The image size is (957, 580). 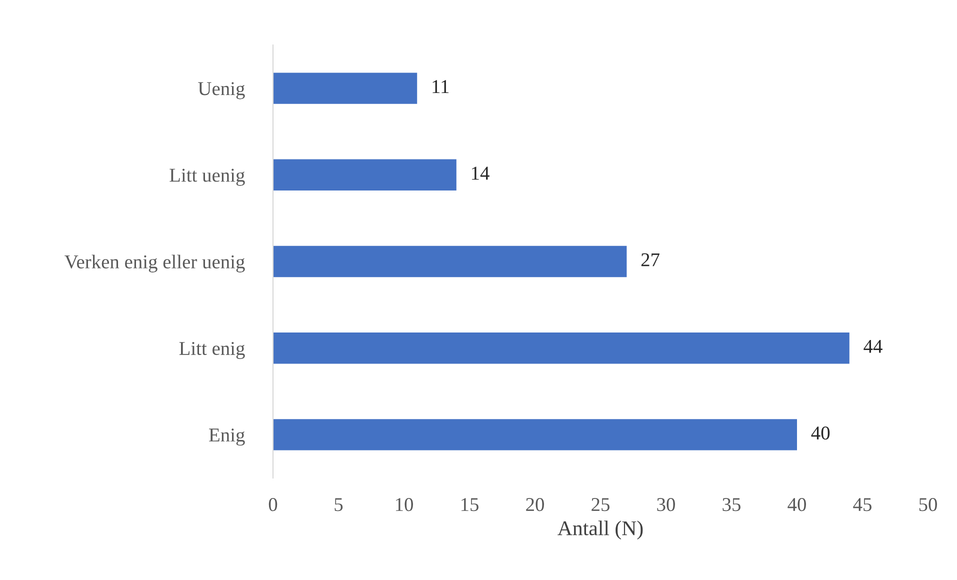 What do you see at coordinates (820, 433) in the screenshot?
I see `data-label: 40` at bounding box center [820, 433].